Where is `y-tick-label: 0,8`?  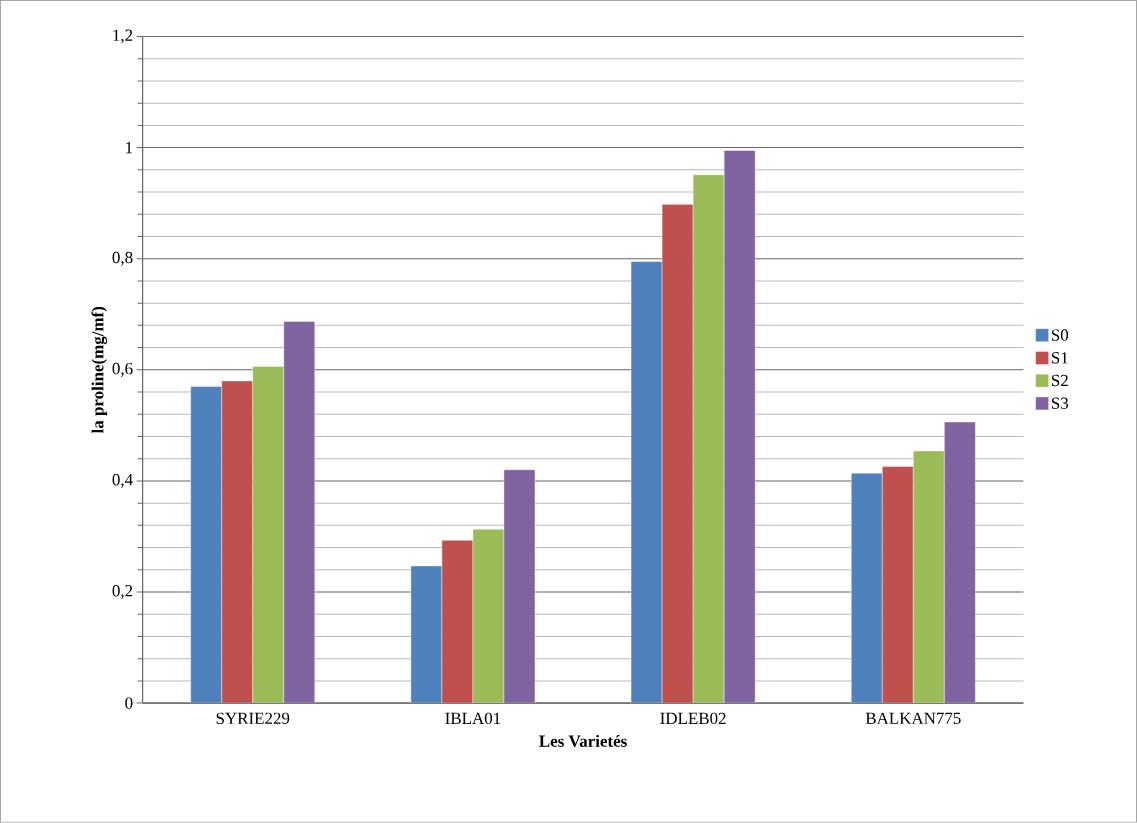 y-tick-label: 0,8 is located at coordinates (122, 258).